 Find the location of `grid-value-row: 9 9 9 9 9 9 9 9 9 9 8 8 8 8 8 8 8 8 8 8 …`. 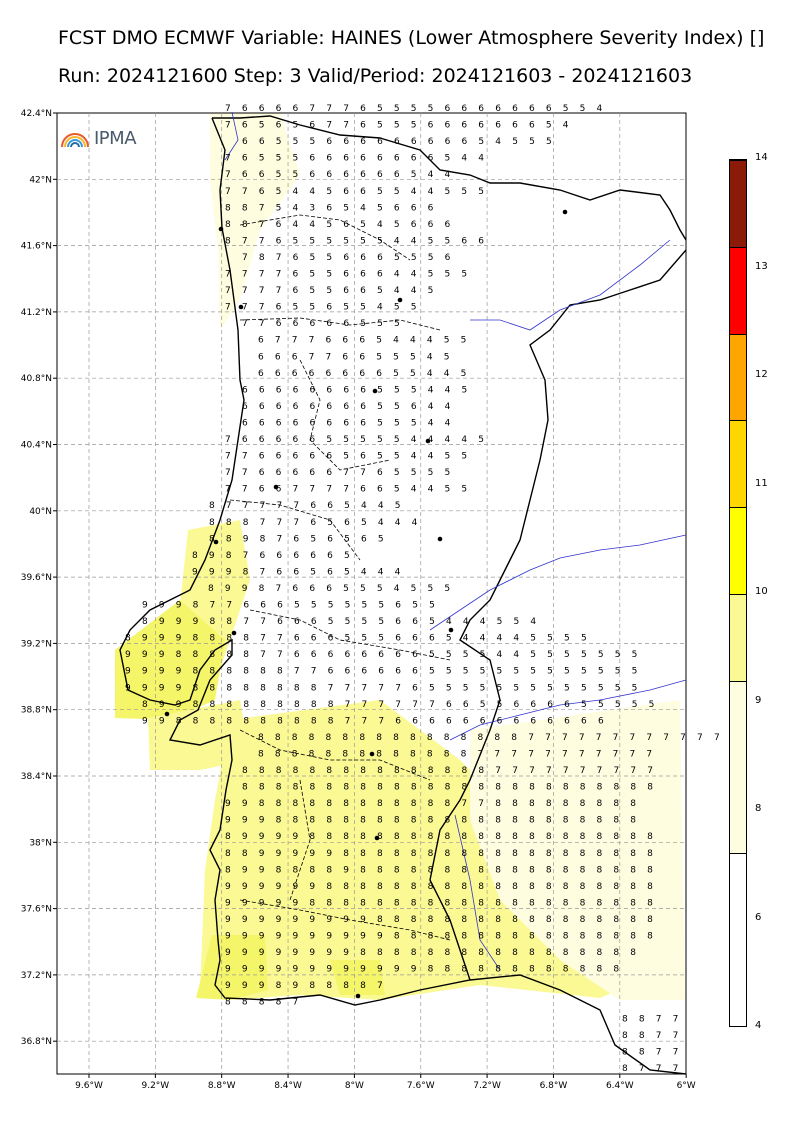

grid-value-row: 9 9 9 9 9 9 9 9 9 9 8 8 8 8 8 8 8 8 8 8 … is located at coordinates (439, 937).